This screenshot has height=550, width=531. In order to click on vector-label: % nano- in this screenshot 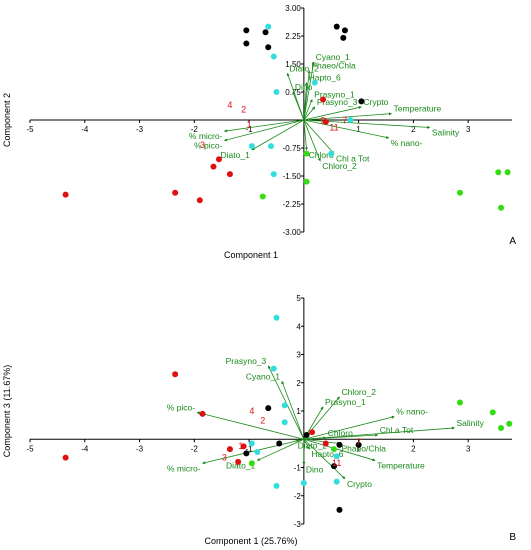, I will do `click(407, 143)`.